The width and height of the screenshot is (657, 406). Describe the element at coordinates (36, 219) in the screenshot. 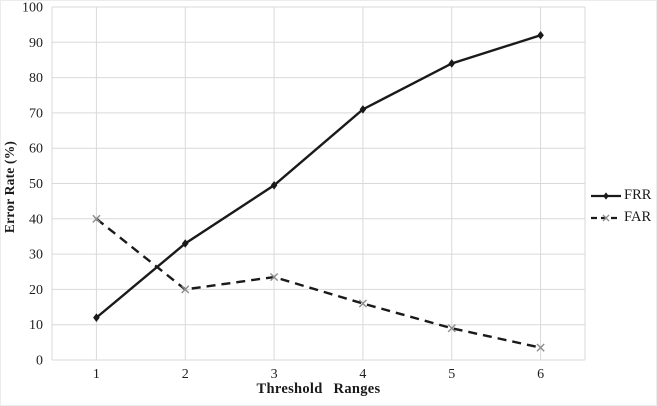

I see `y-tick-label: 40` at that location.